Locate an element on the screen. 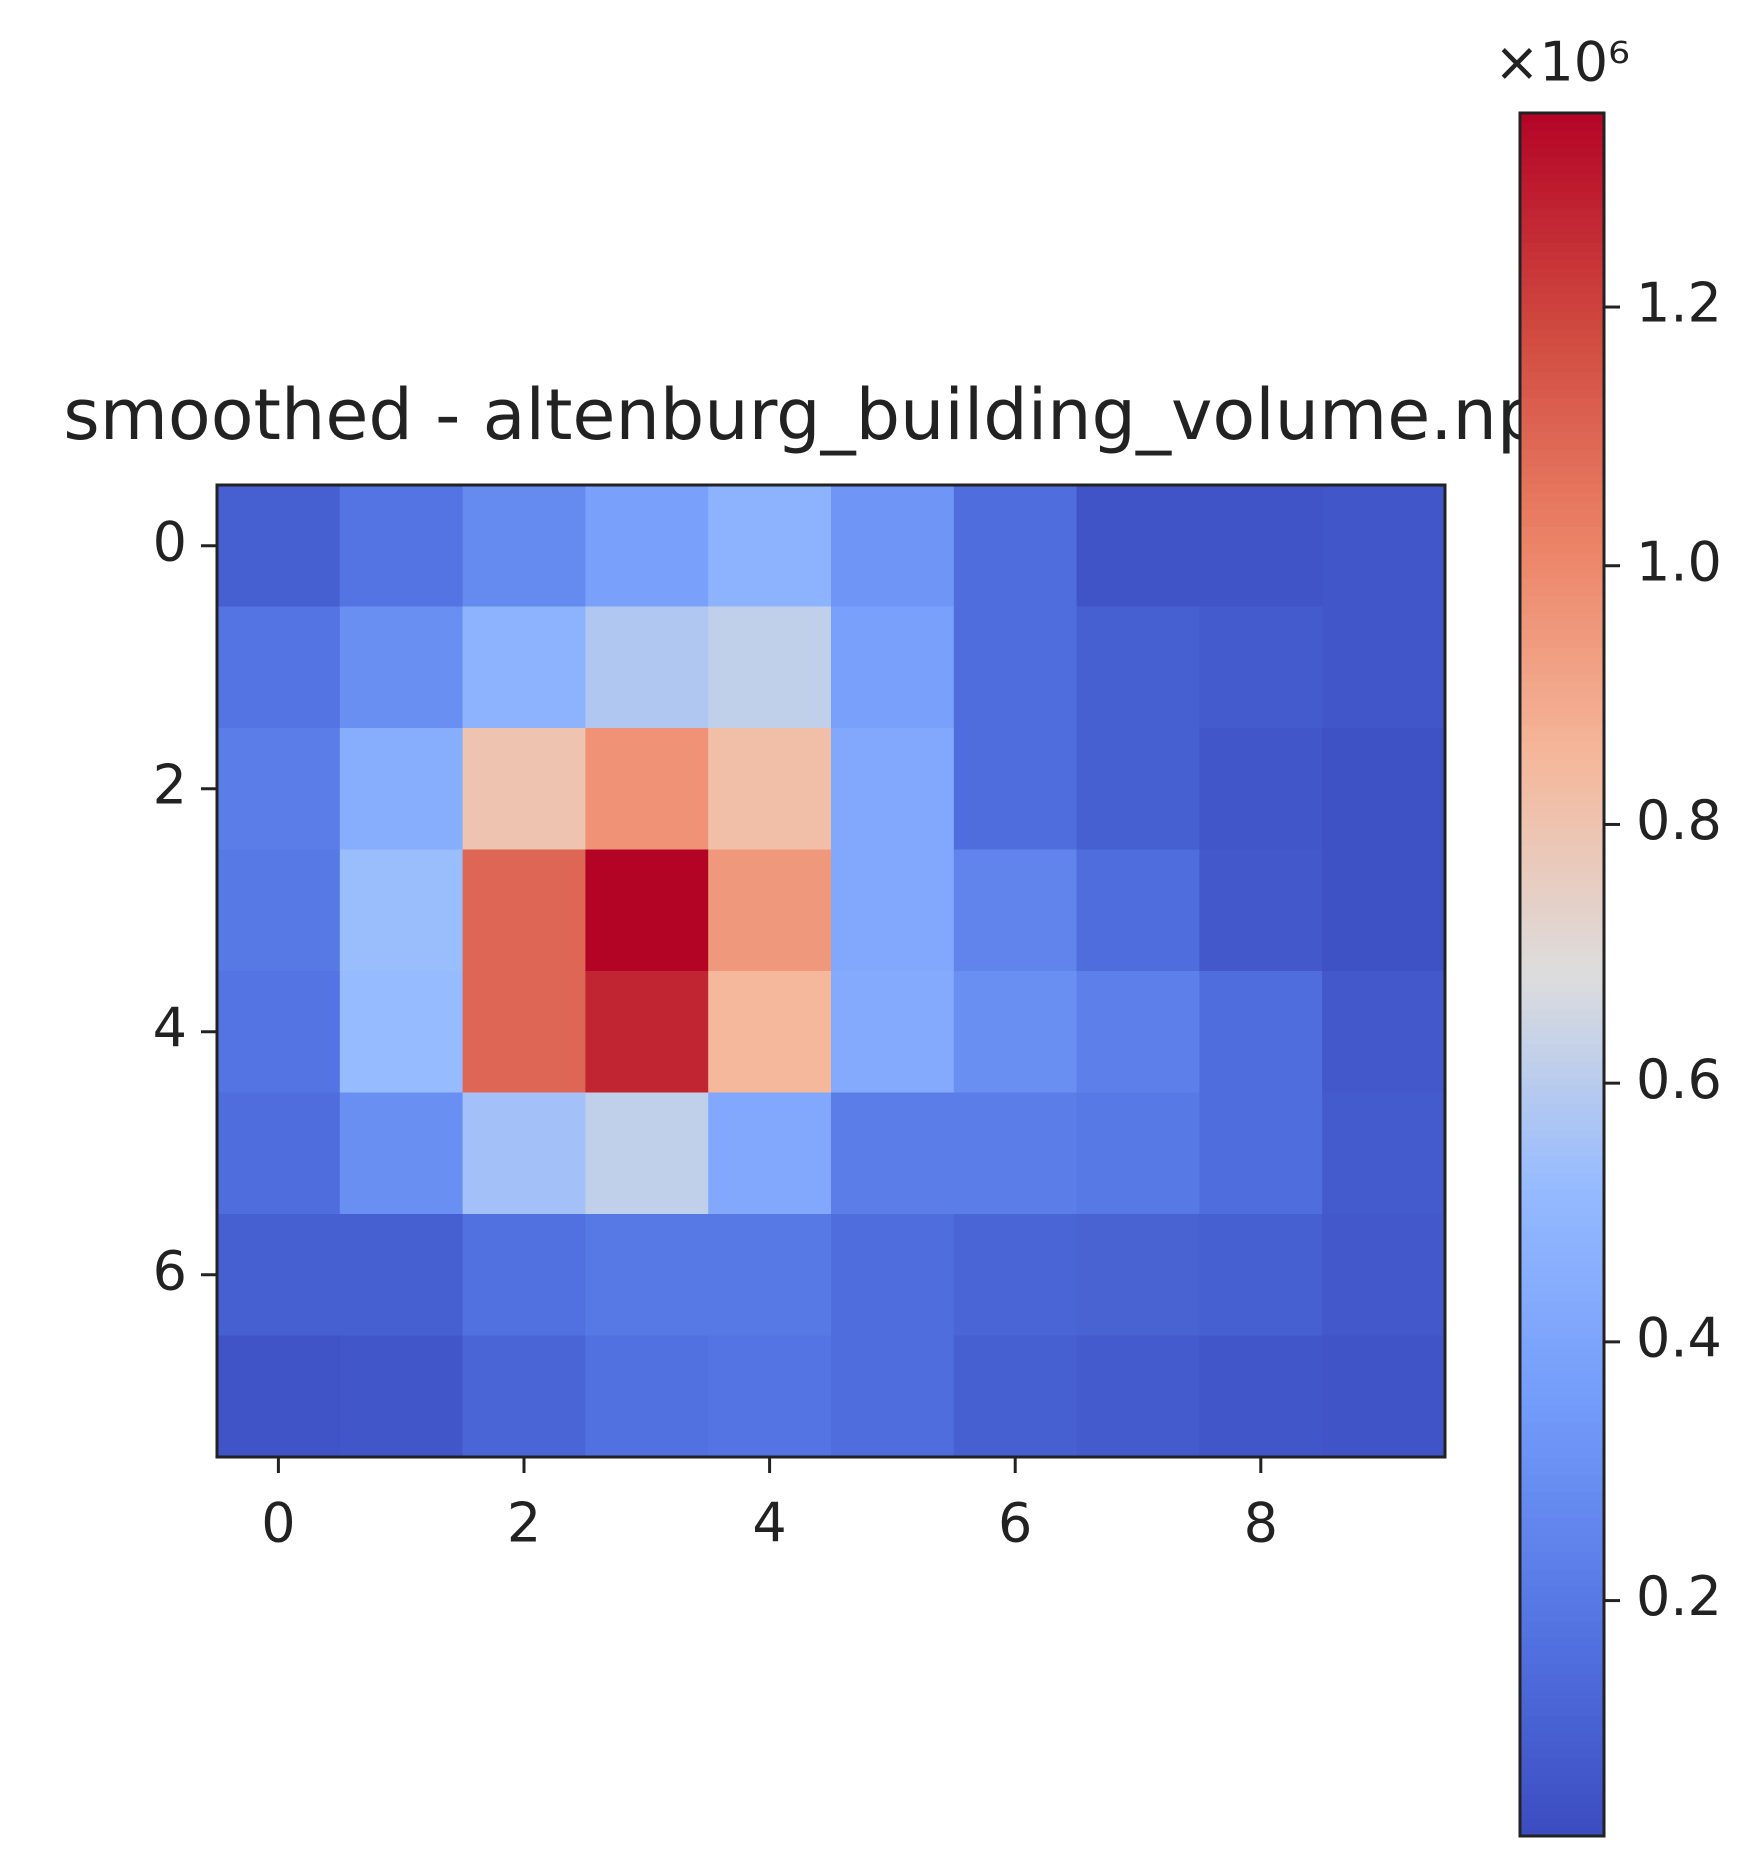  y-tick-label: 0 is located at coordinates (170, 541).